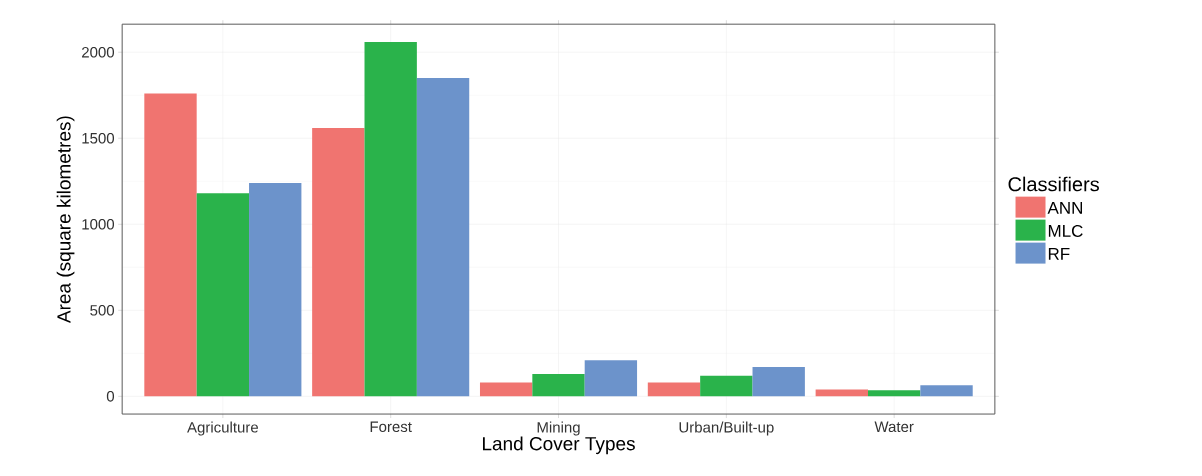  Describe the element at coordinates (1059, 253) in the screenshot. I see `legend-label: RF` at that location.